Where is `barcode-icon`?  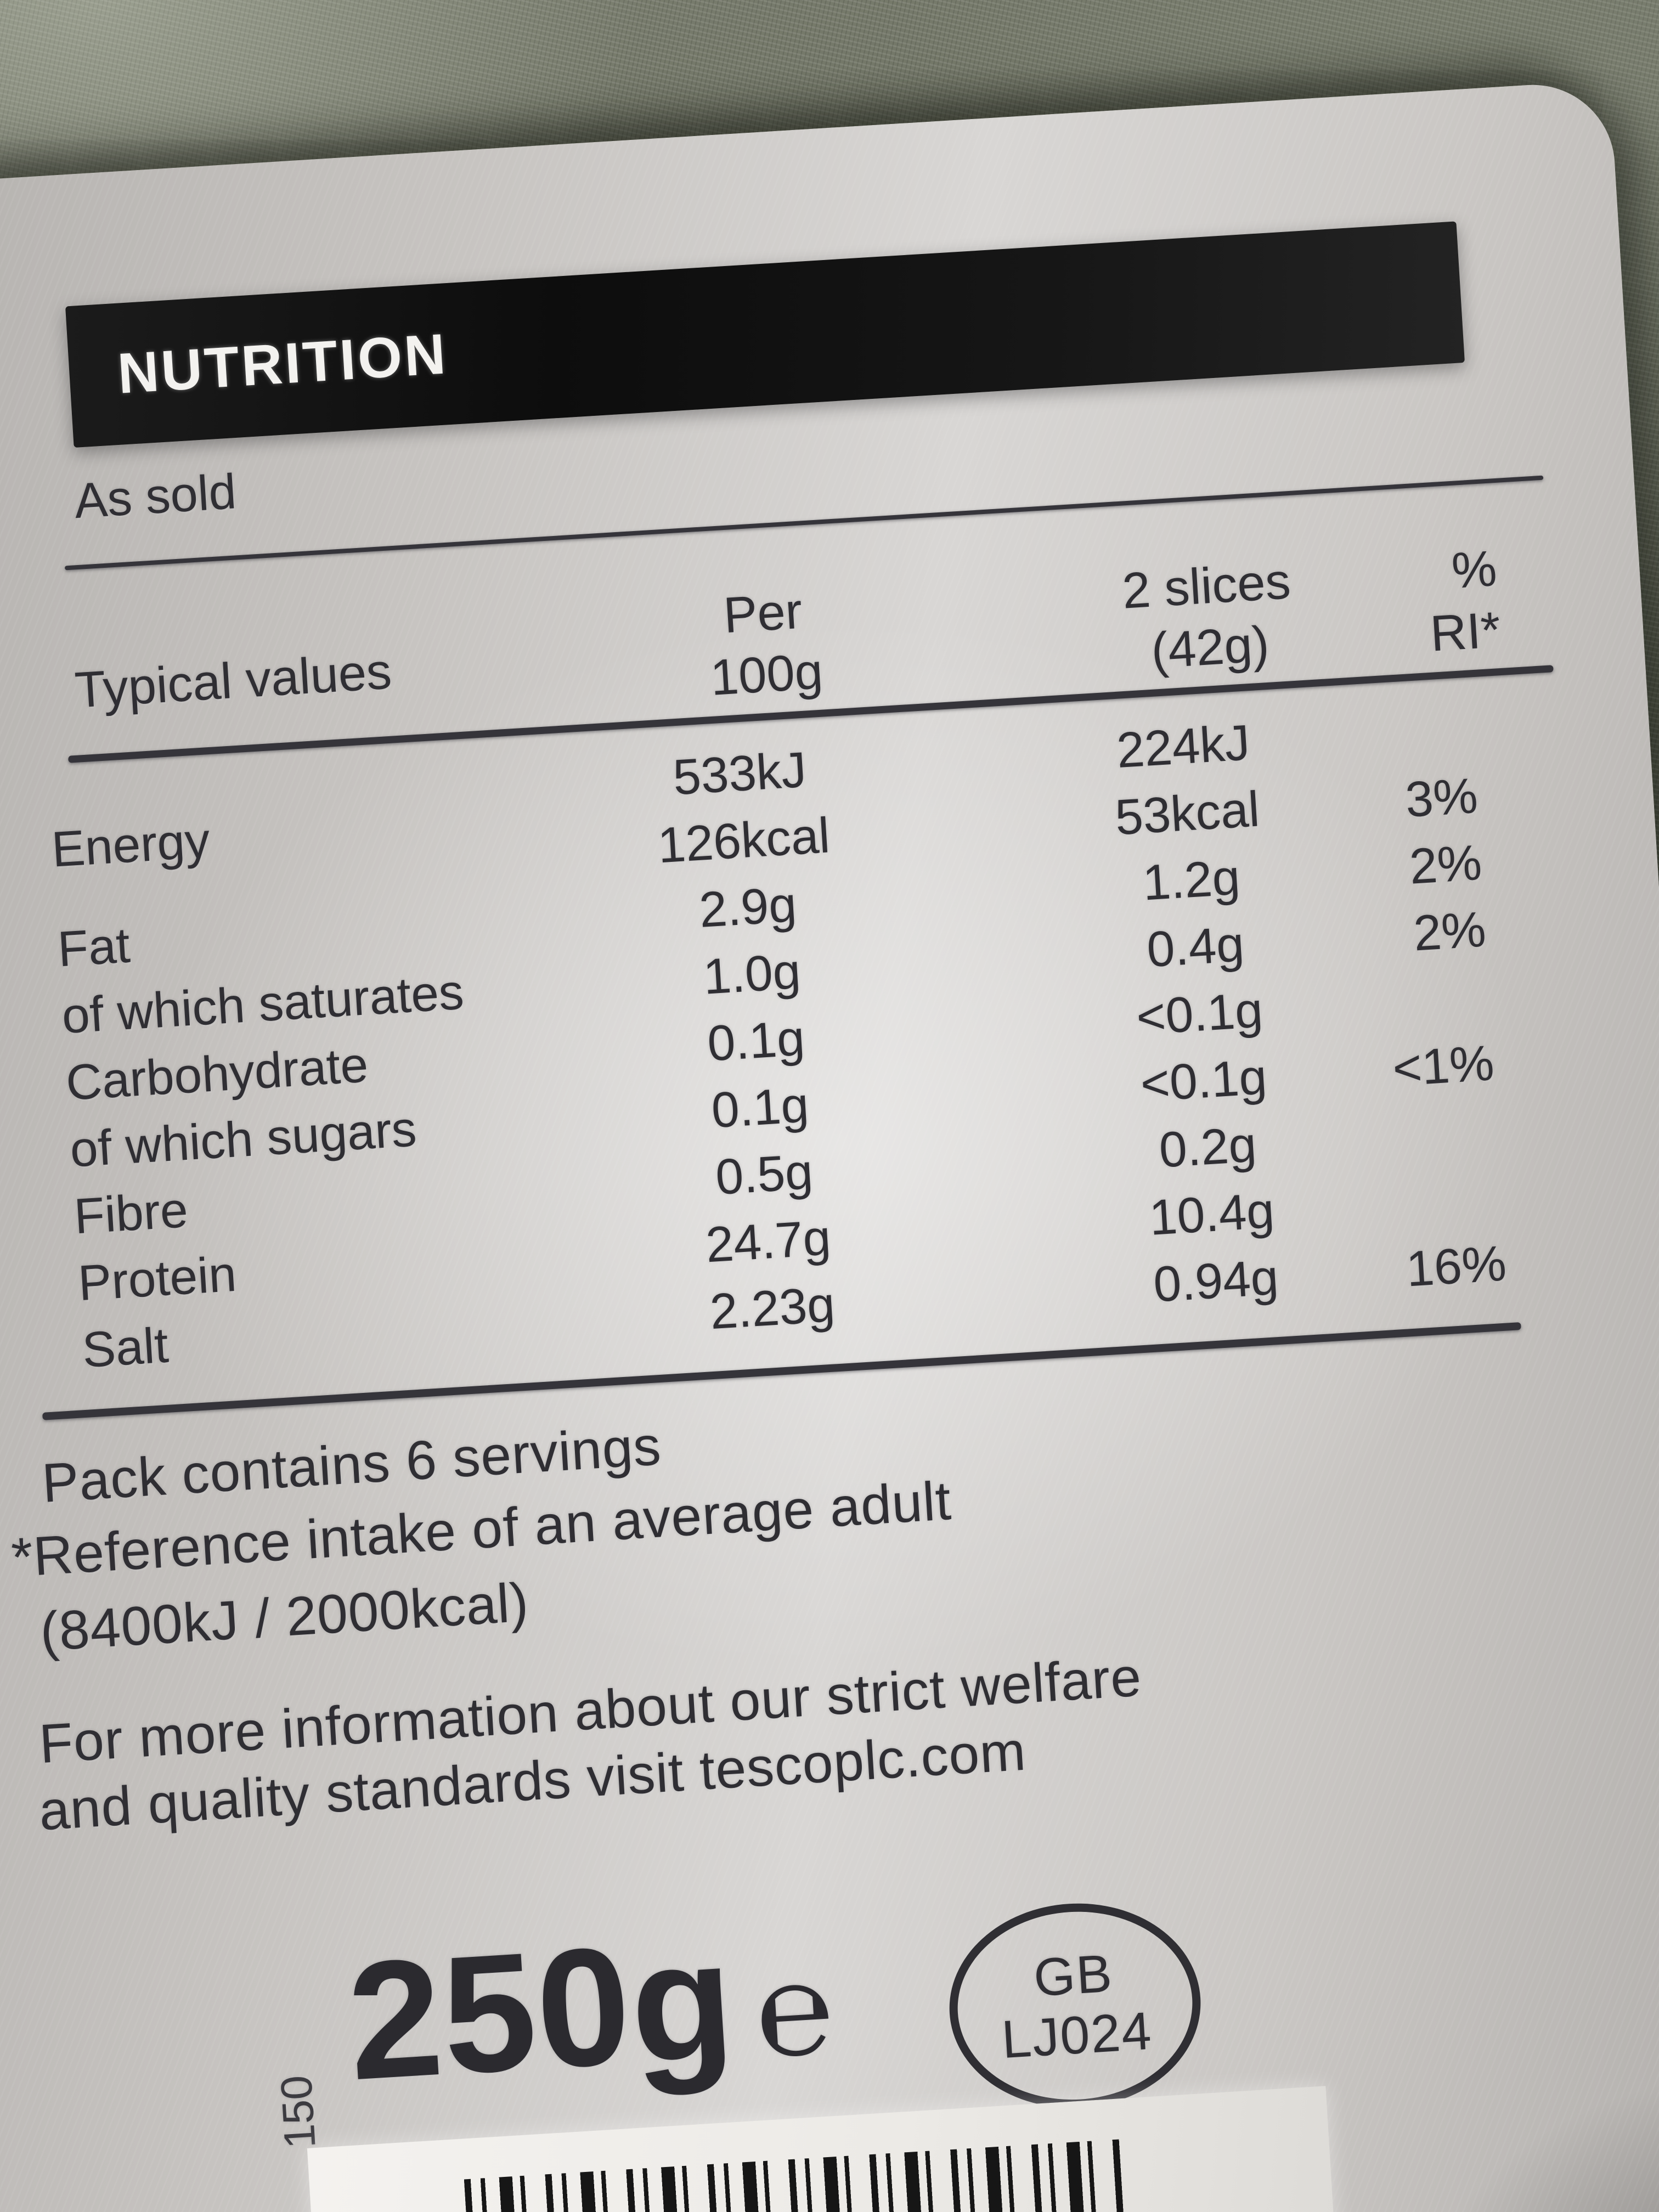
barcode-icon is located at coordinates (804, 2175).